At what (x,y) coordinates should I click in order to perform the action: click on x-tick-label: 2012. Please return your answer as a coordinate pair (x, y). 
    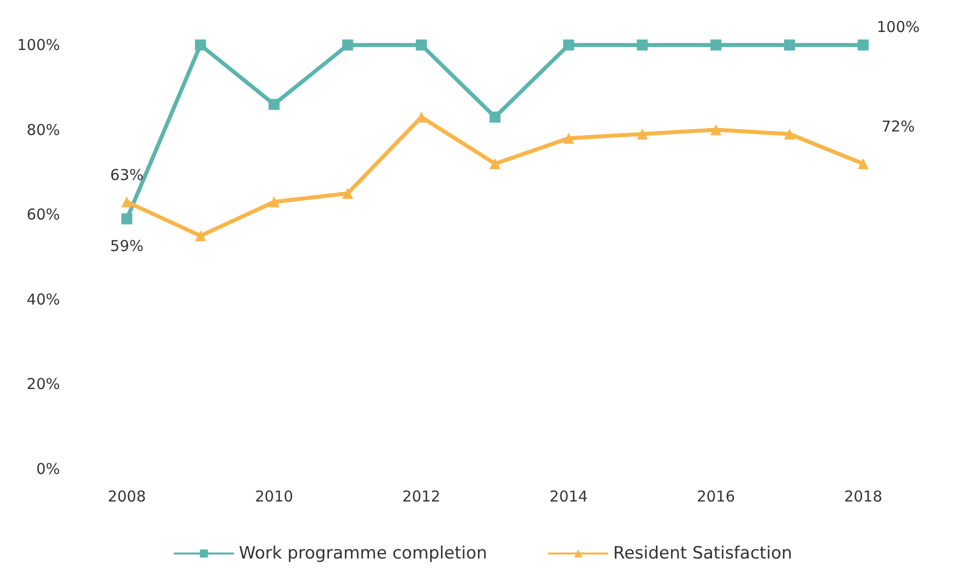
    Looking at the image, I should click on (421, 497).